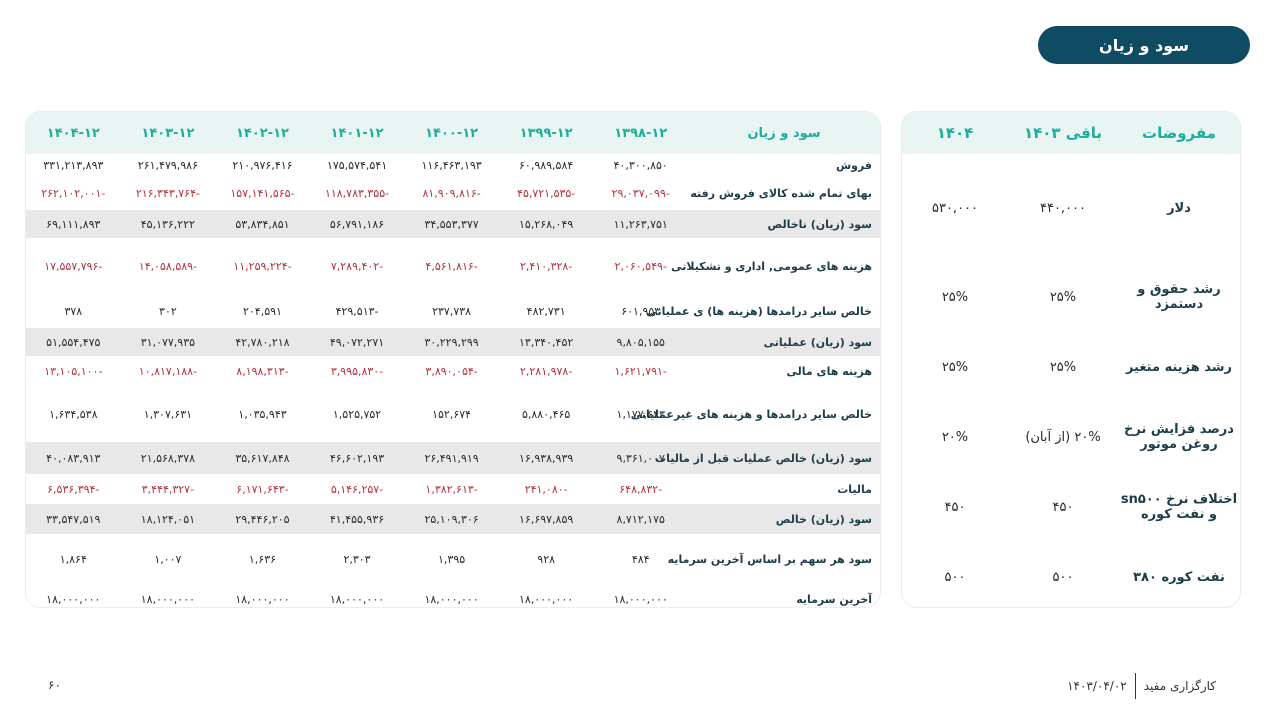  Describe the element at coordinates (640, 414) in the screenshot. I see `table-cell: ۱,۱۷۷,۶۴۳` at that location.